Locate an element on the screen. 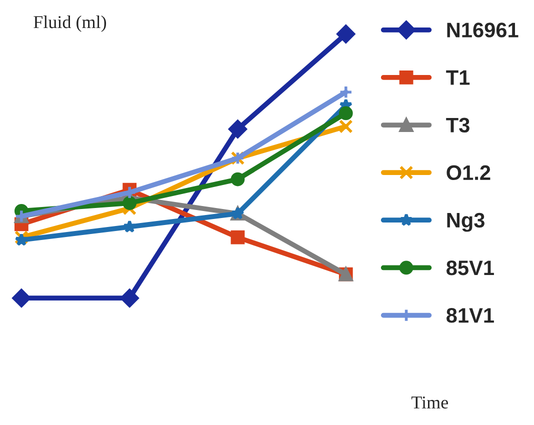  legend-label: O1.2 is located at coordinates (468, 172).